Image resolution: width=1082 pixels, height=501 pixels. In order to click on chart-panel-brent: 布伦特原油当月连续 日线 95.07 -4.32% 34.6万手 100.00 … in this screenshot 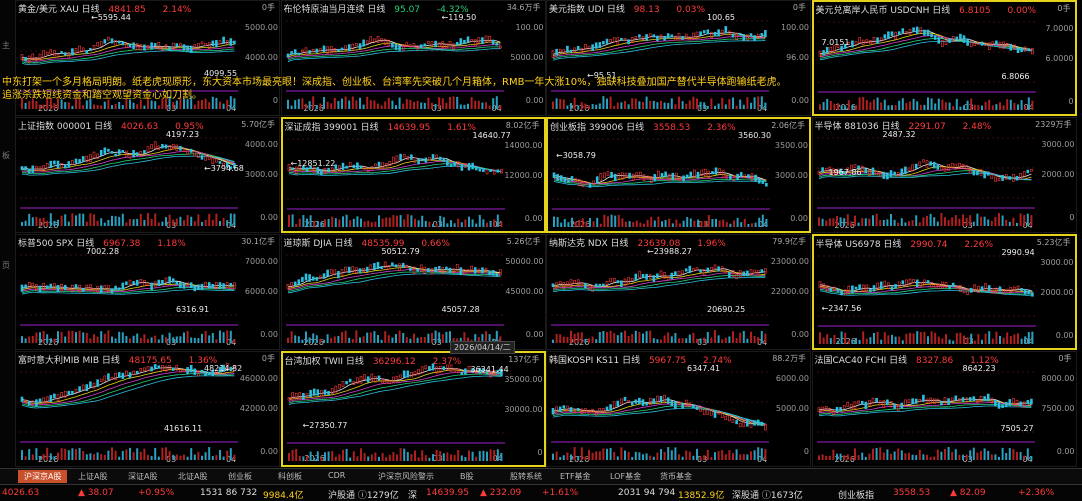, I will do `click(413, 58)`.